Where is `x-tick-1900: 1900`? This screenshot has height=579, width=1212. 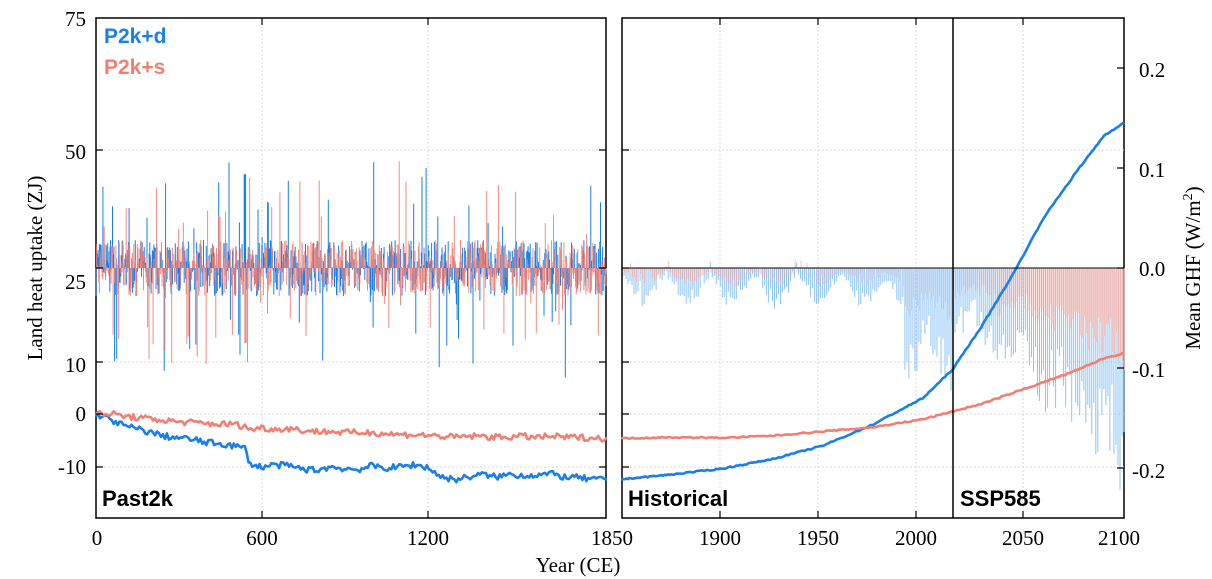
x-tick-1900: 1900 is located at coordinates (720, 538).